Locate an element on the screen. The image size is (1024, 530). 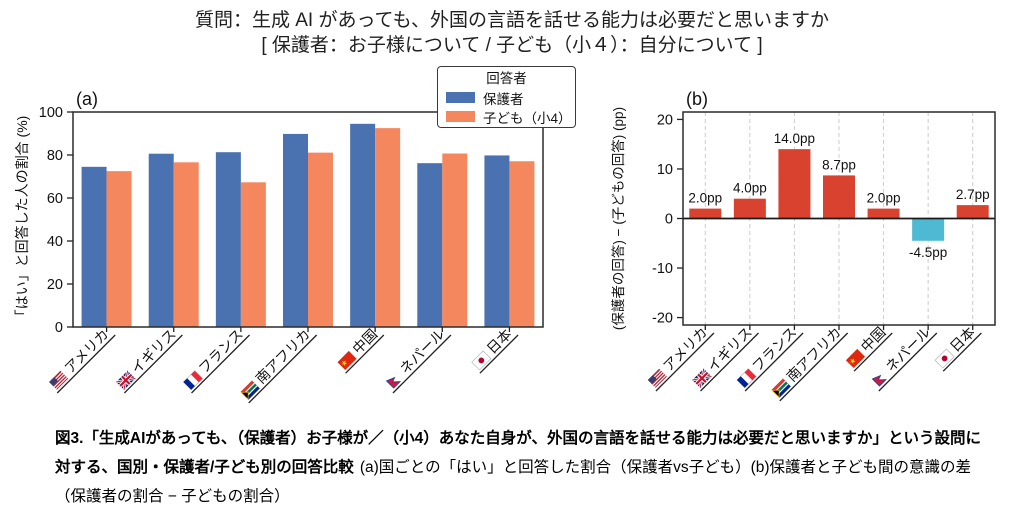
category-label: フランス is located at coordinates (216, 360).